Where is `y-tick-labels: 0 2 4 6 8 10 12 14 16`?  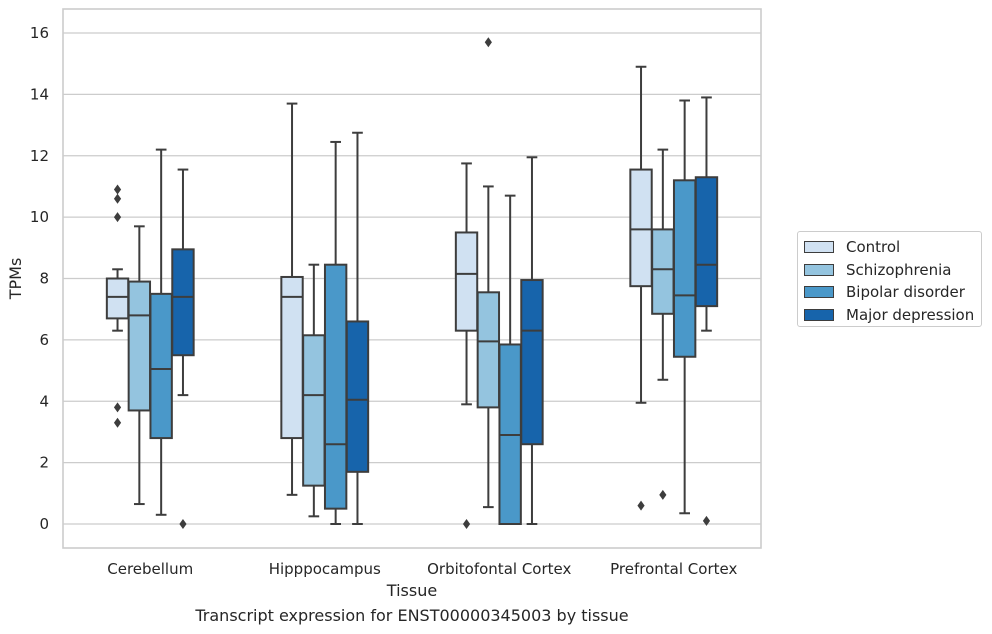
y-tick-labels: 0 2 4 6 8 10 12 14 16 is located at coordinates (39, 278).